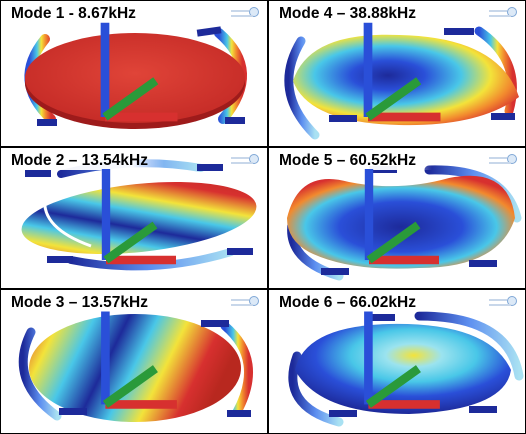 This screenshot has height=434, width=526. Describe the element at coordinates (86, 303) in the screenshot. I see `mode-3-title: Mode 3 – 13.57kHz` at that location.